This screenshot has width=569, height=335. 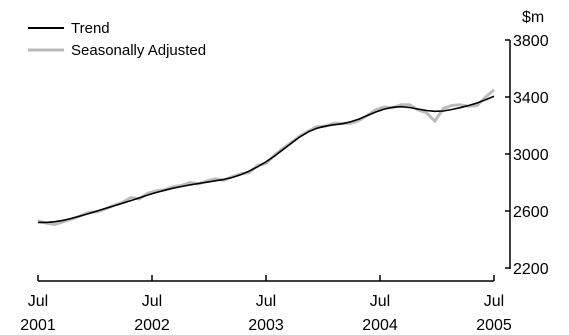 I want to click on x-tick-year-label: 2004, so click(x=380, y=325).